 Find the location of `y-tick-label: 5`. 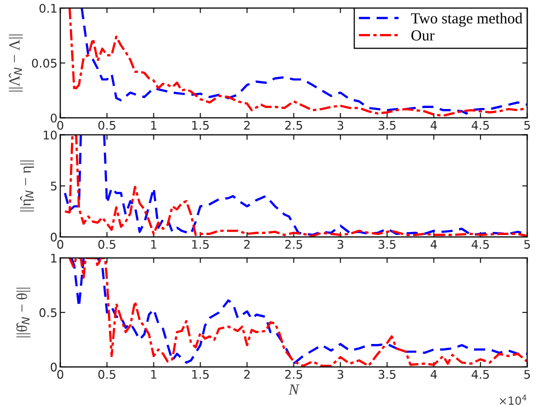

y-tick-label: 5 is located at coordinates (53, 186).